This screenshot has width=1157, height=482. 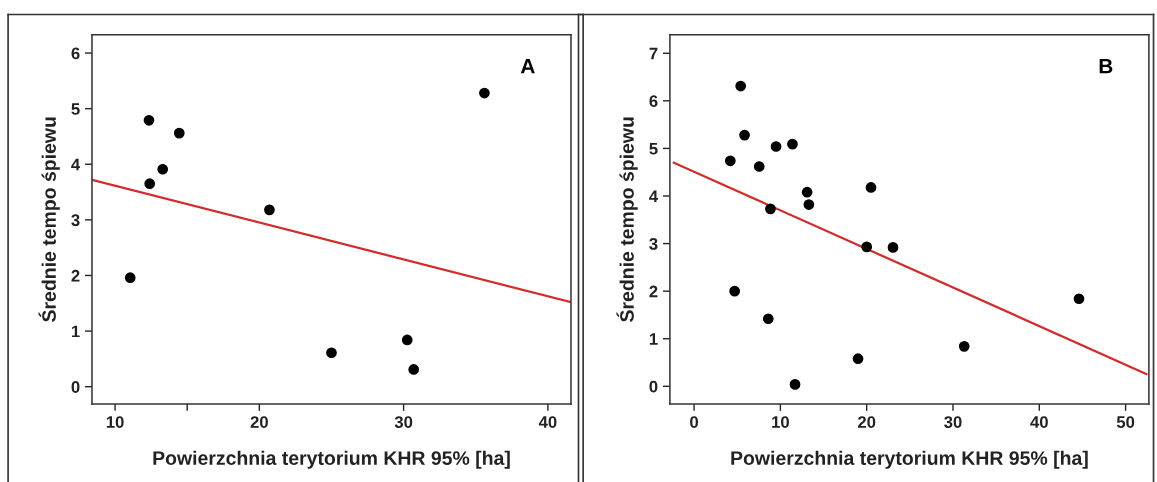 What do you see at coordinates (694, 422) in the screenshot?
I see `x-tick-label: 0` at bounding box center [694, 422].